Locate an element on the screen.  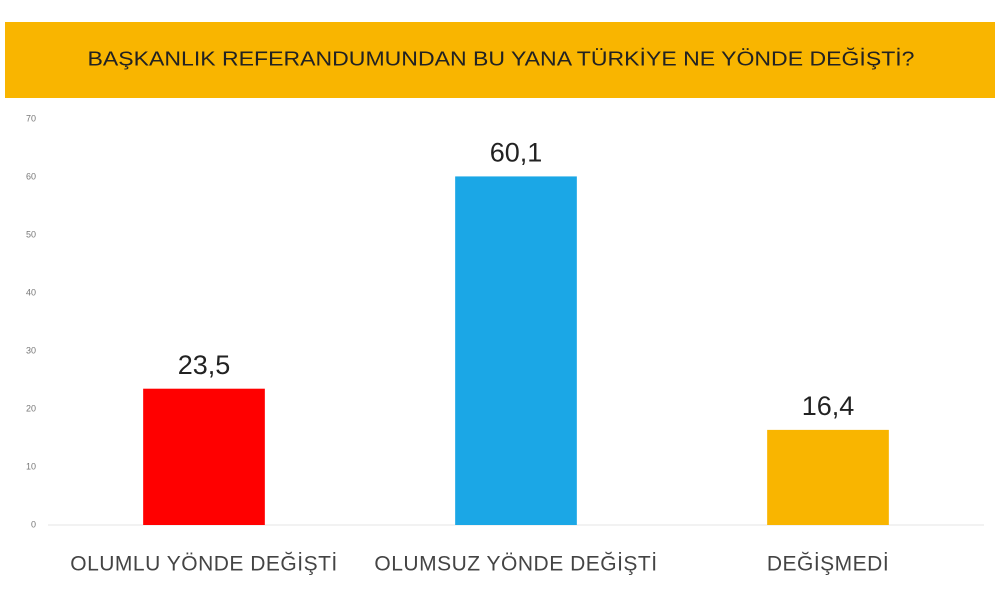
x-tick-label: OLUMLU YÖNDE DEĞİŞTİ is located at coordinates (204, 564).